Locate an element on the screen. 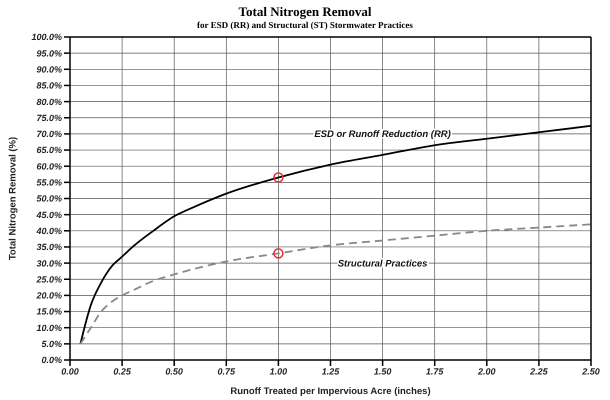  x-tick-label: 1.25 is located at coordinates (331, 371).